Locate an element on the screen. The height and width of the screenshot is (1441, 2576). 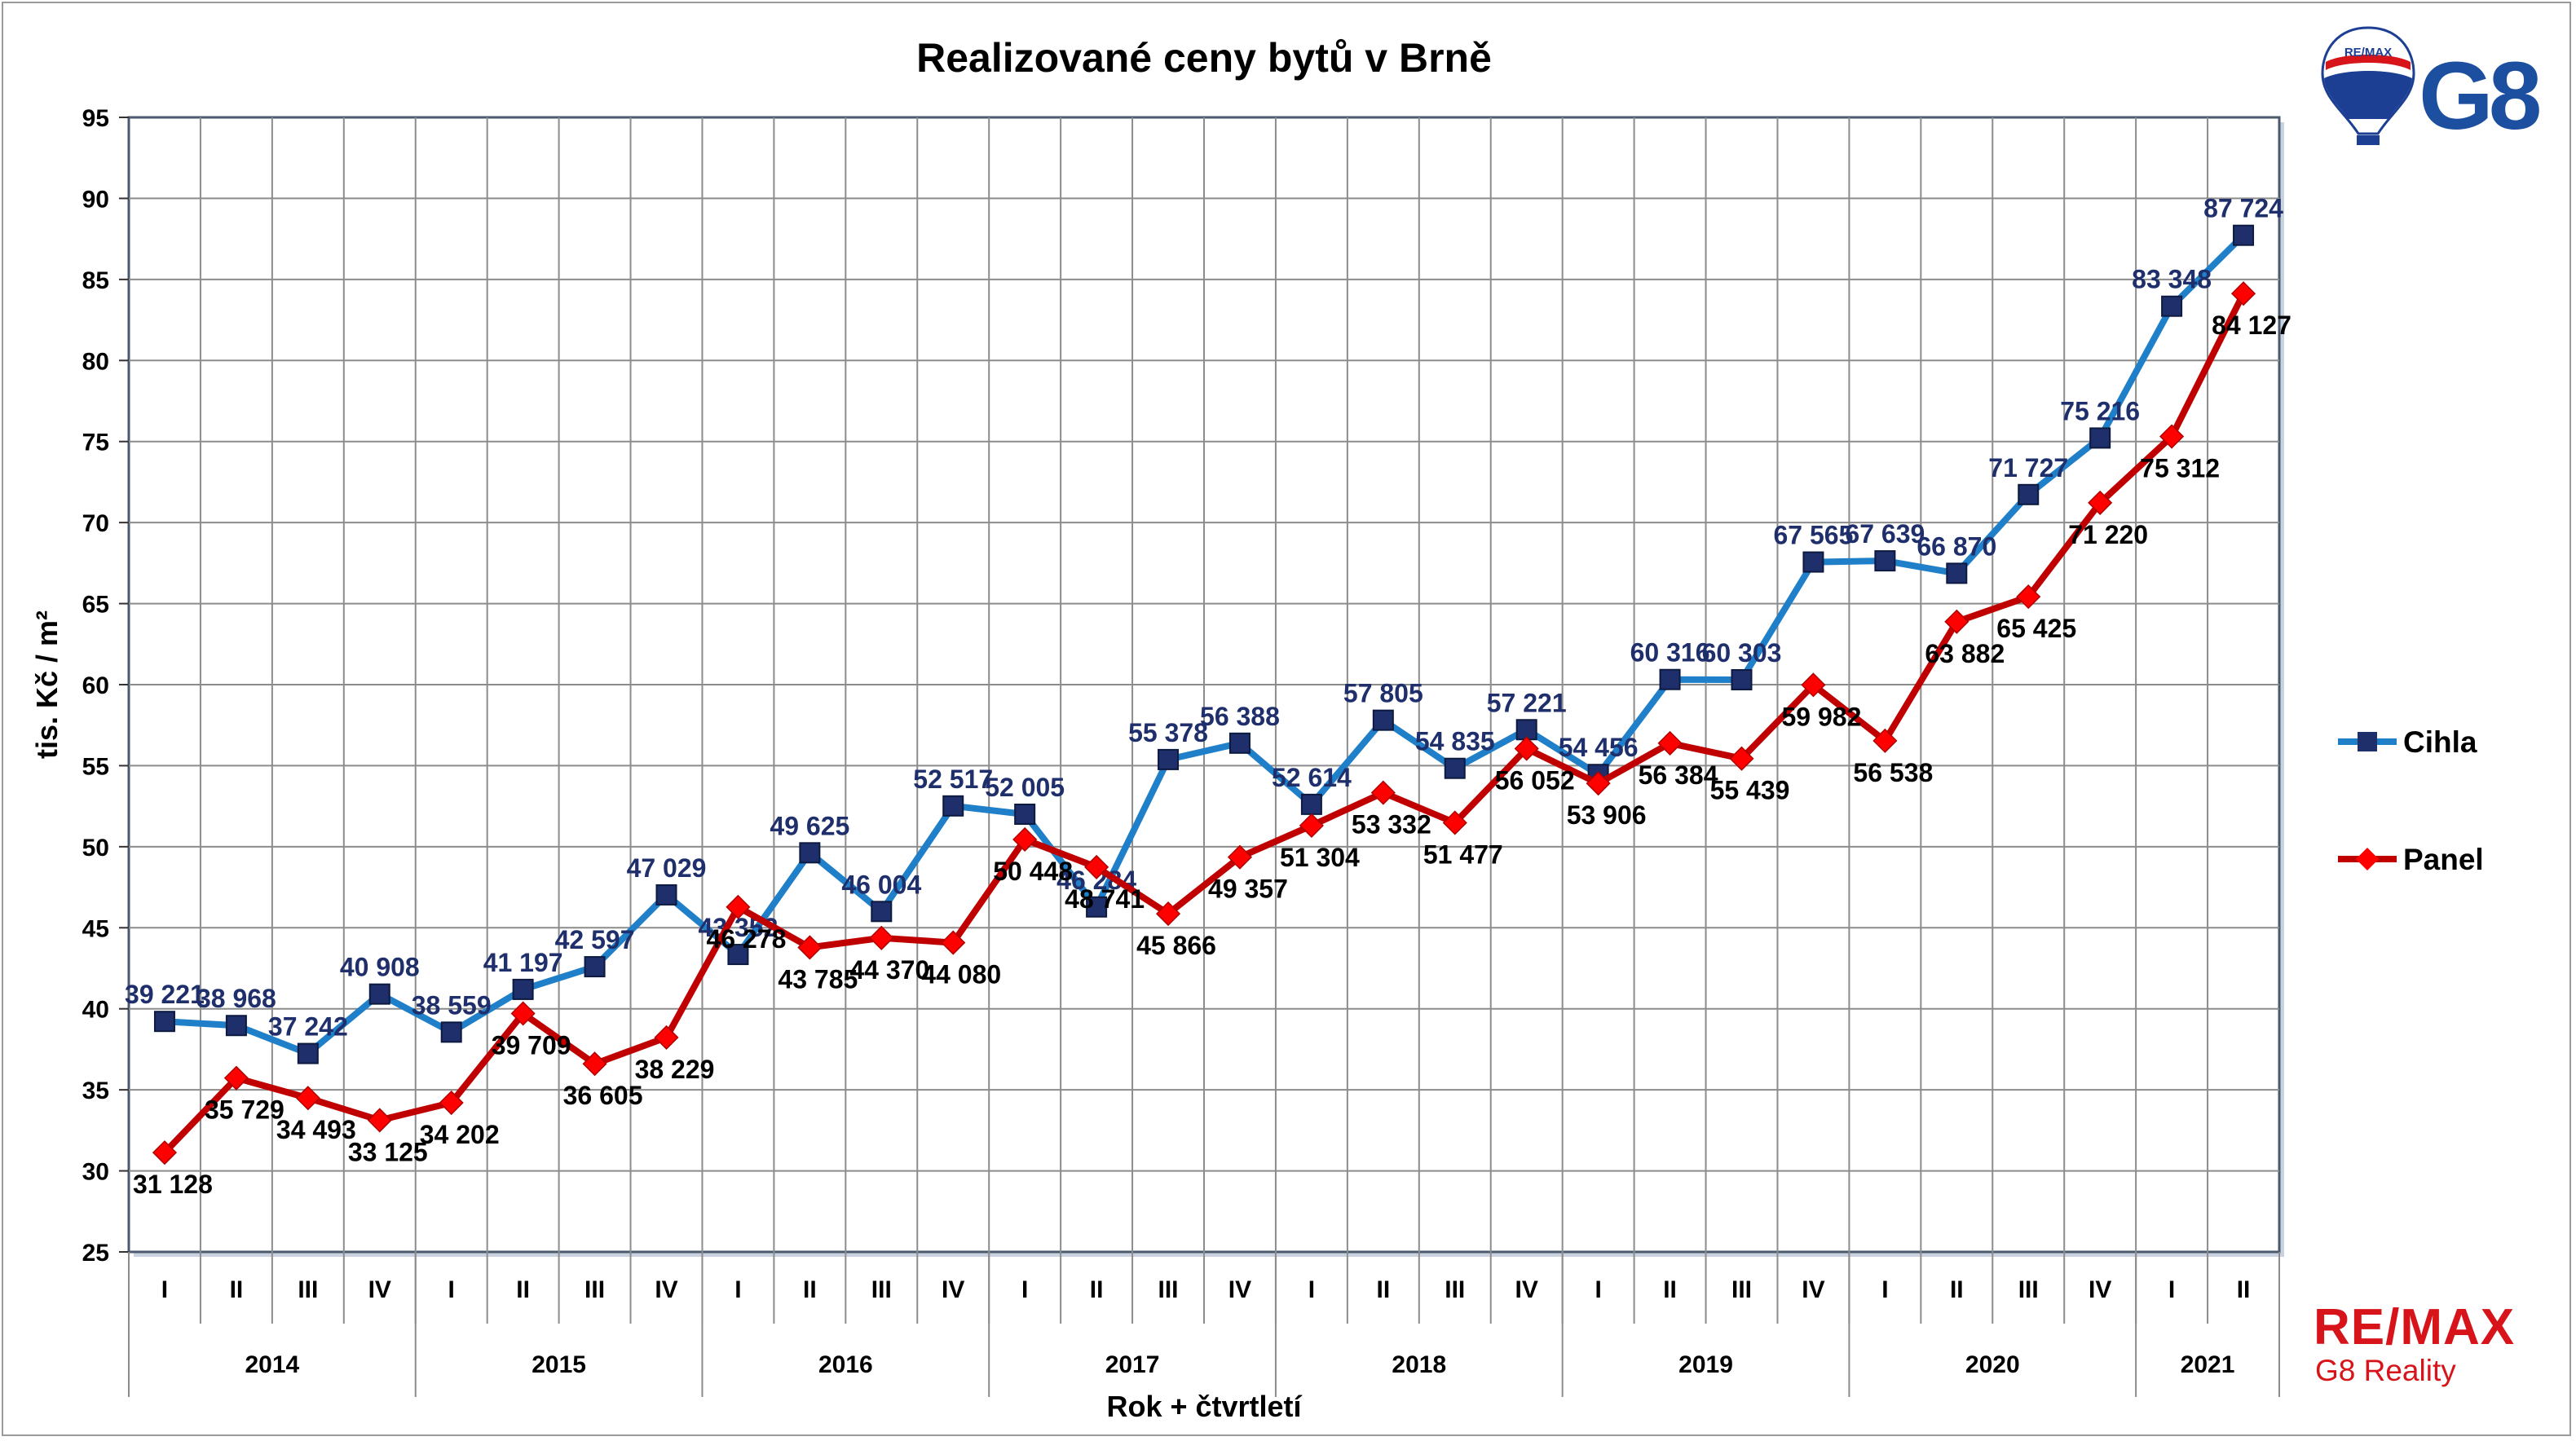
year-label: 2021 is located at coordinates (2208, 1364).